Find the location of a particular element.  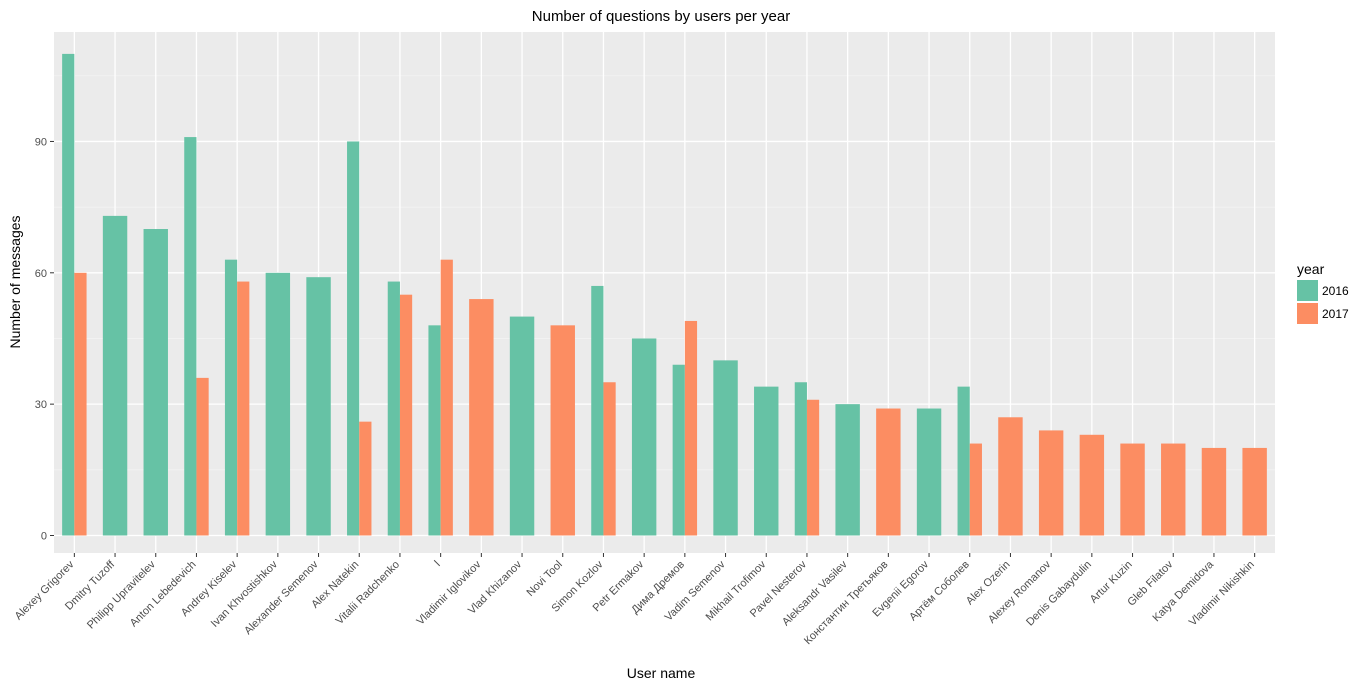

legend-label-2017: 2017 is located at coordinates (1335, 314).